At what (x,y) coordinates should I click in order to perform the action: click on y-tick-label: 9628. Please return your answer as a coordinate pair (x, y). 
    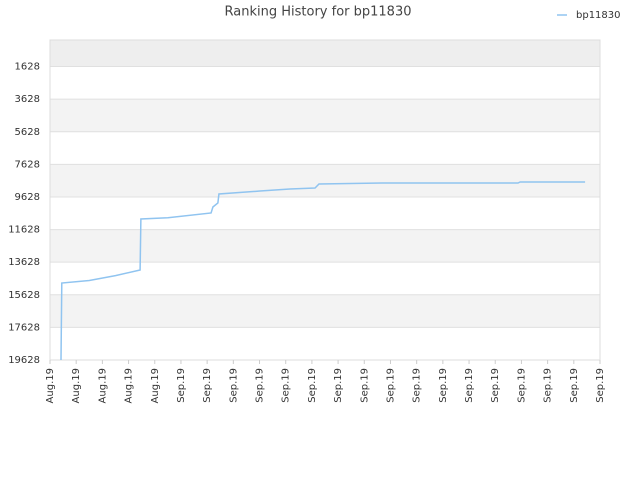
    Looking at the image, I should click on (27, 197).